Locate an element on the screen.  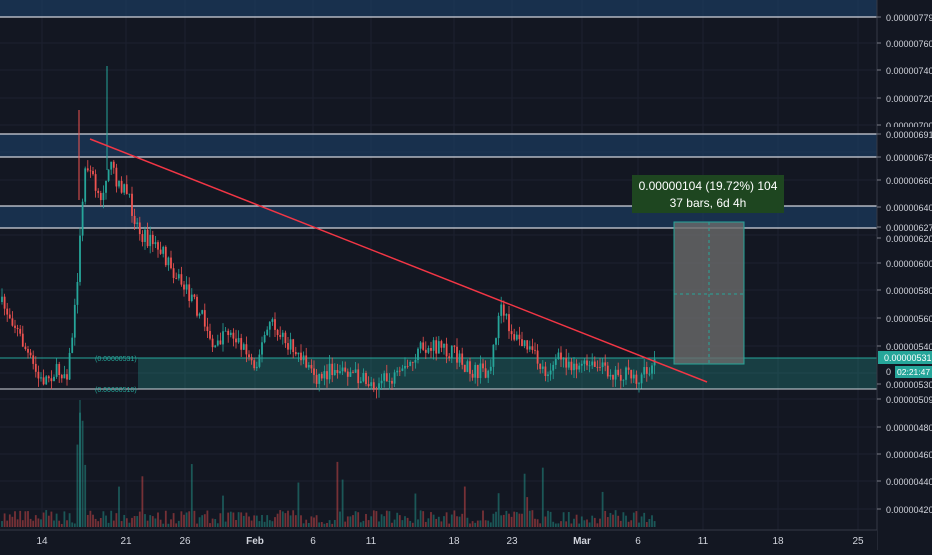
y-tick-label: 0.00000691 is located at coordinates (909, 135).